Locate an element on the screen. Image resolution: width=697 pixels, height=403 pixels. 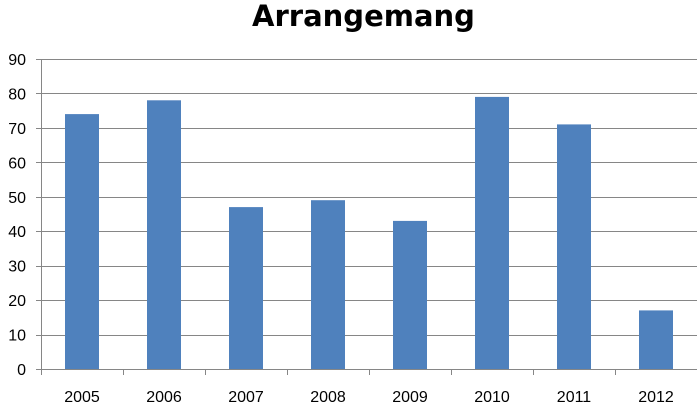
x-tick-label: 2012 is located at coordinates (656, 396).